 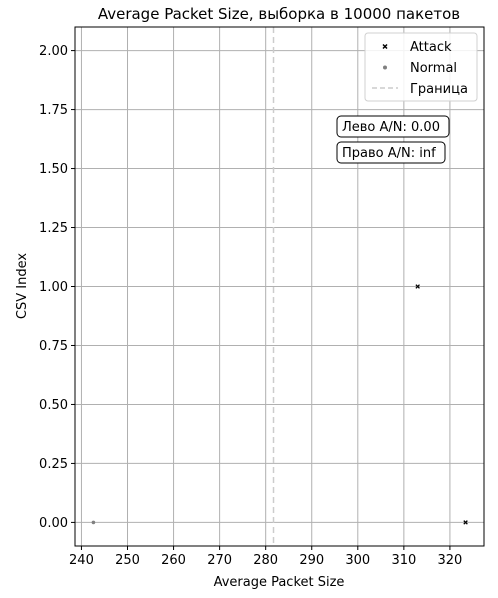 I want to click on y-tick-label: 2.00, so click(x=53, y=51).